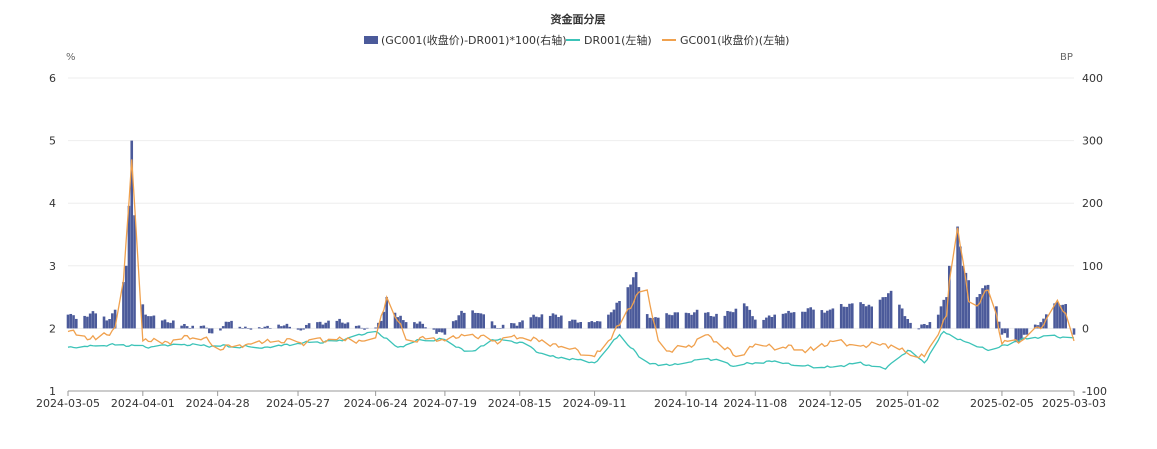 This screenshot has width=1157, height=449. Describe the element at coordinates (686, 403) in the screenshot. I see `x-tick-label: 2024-10-14` at that location.